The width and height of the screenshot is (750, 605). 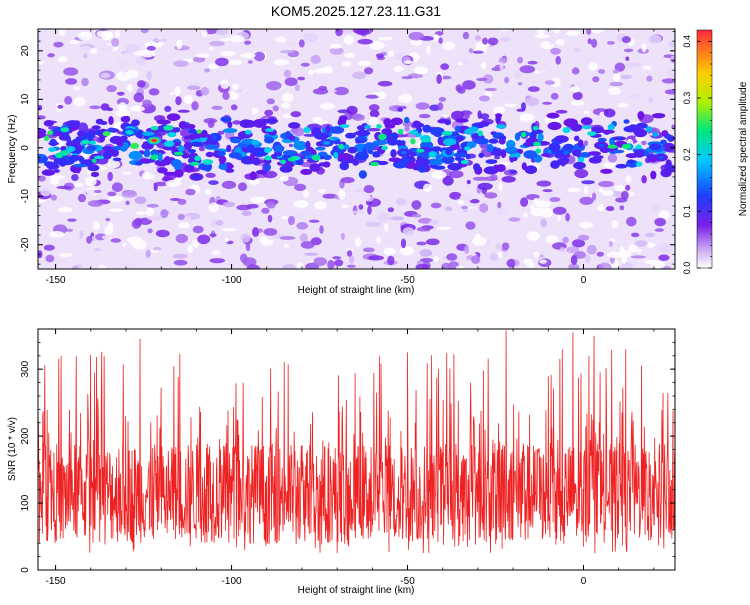 I want to click on y-tick-label: -10, so click(x=25, y=196).